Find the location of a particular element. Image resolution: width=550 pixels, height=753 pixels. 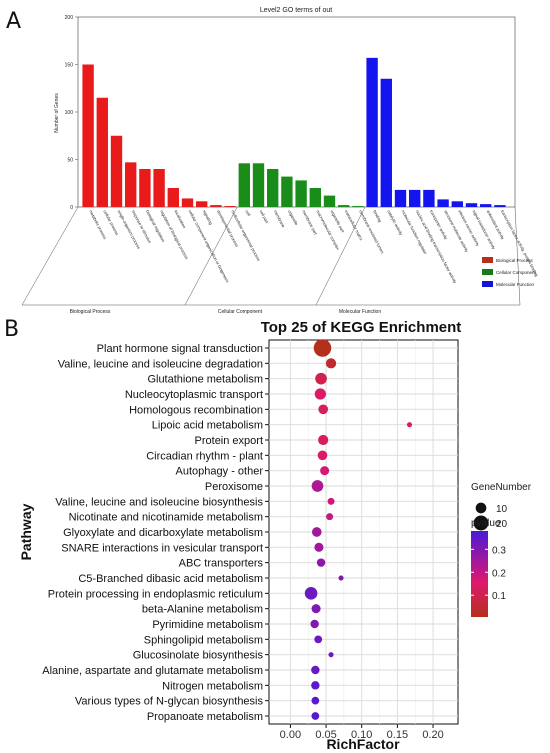

kegg-pathway-label: Protein export is located at coordinates (229, 441).